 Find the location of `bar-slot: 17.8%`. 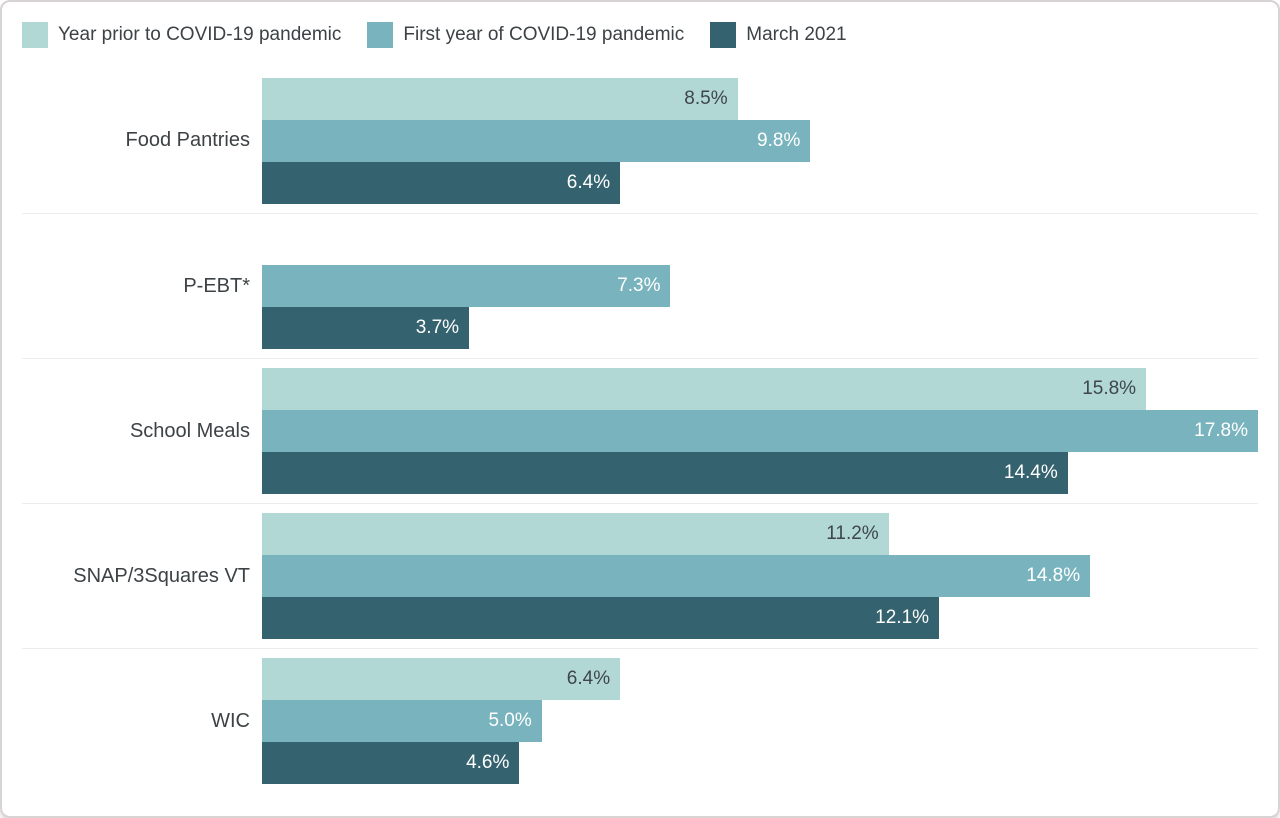

bar-slot: 17.8% is located at coordinates (760, 431).